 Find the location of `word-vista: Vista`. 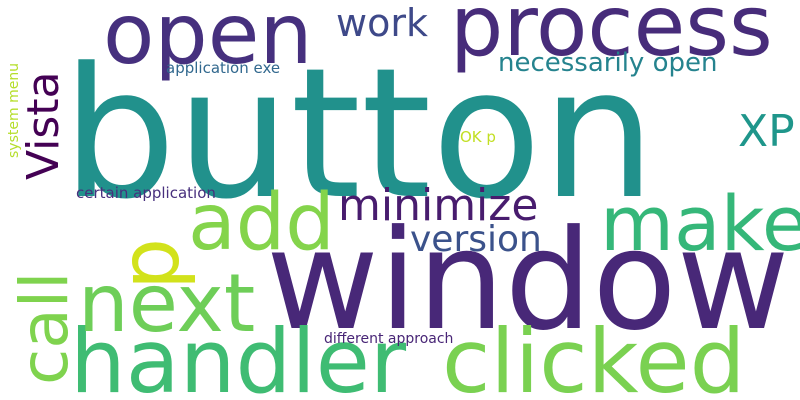

word-vista: Vista is located at coordinates (43, 126).